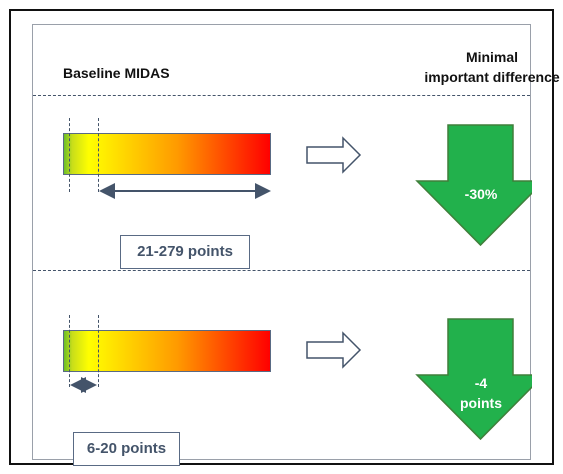 The height and width of the screenshot is (474, 563). What do you see at coordinates (481, 393) in the screenshot?
I see `difference-label-2: -4 points` at bounding box center [481, 393].